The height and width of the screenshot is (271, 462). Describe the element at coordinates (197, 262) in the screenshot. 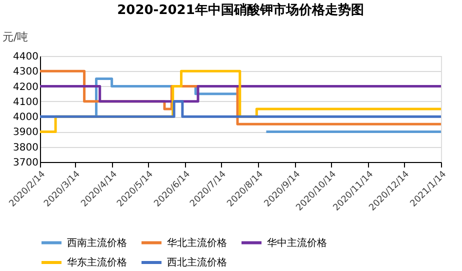

I see `legend-label: 西北主流价格` at that location.